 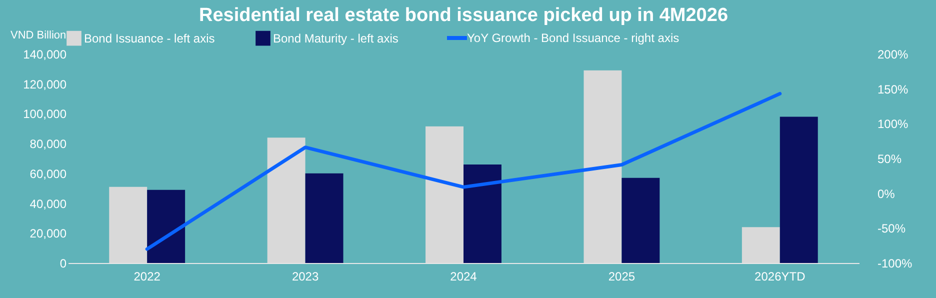 What do you see at coordinates (887, 193) in the screenshot?
I see `y2-tick-label: 0%` at bounding box center [887, 193].